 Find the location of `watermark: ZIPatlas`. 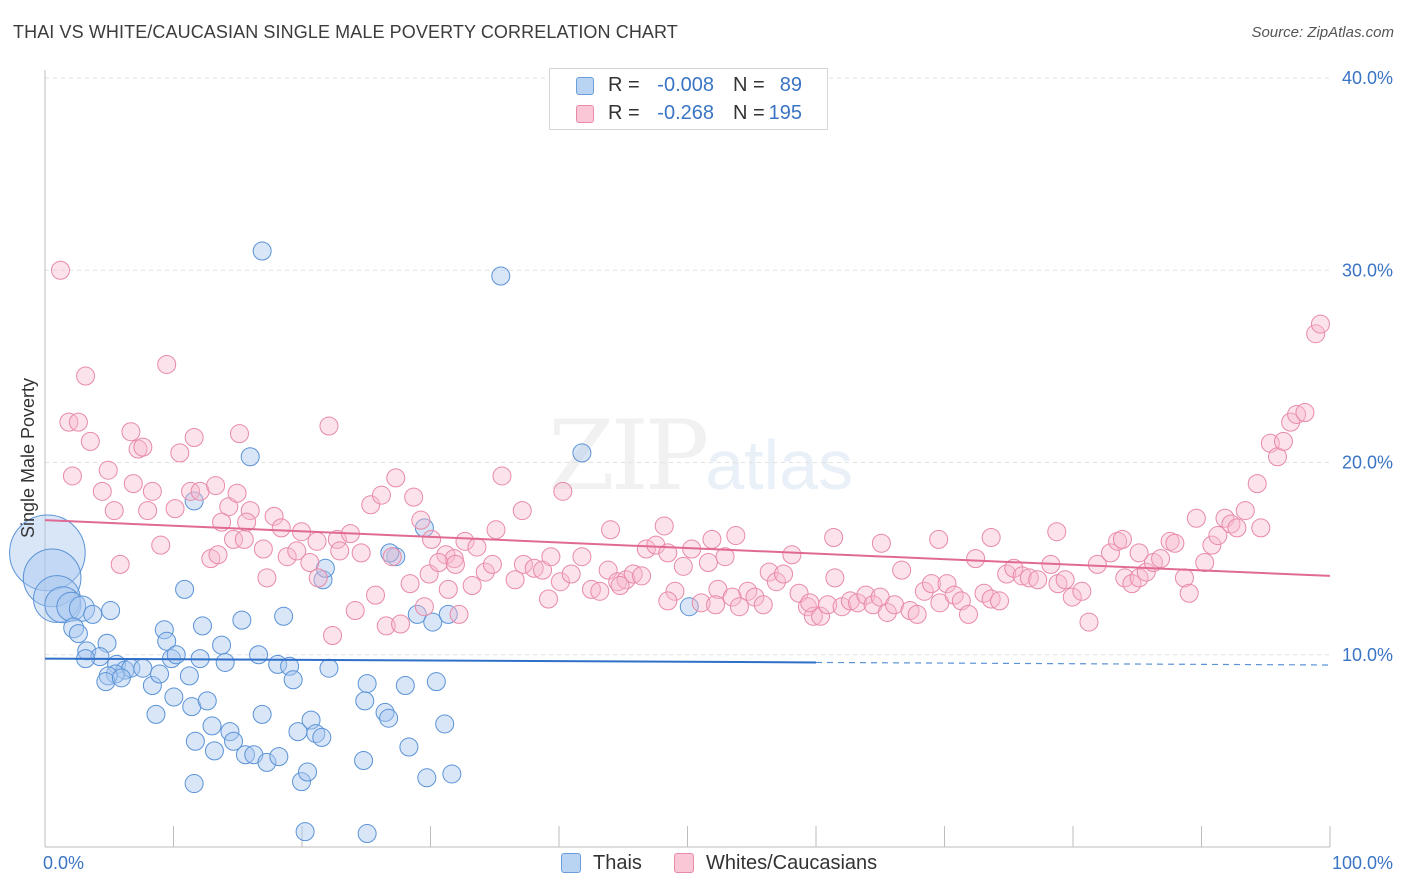

watermark: ZIPatlas is located at coordinates (700, 456).